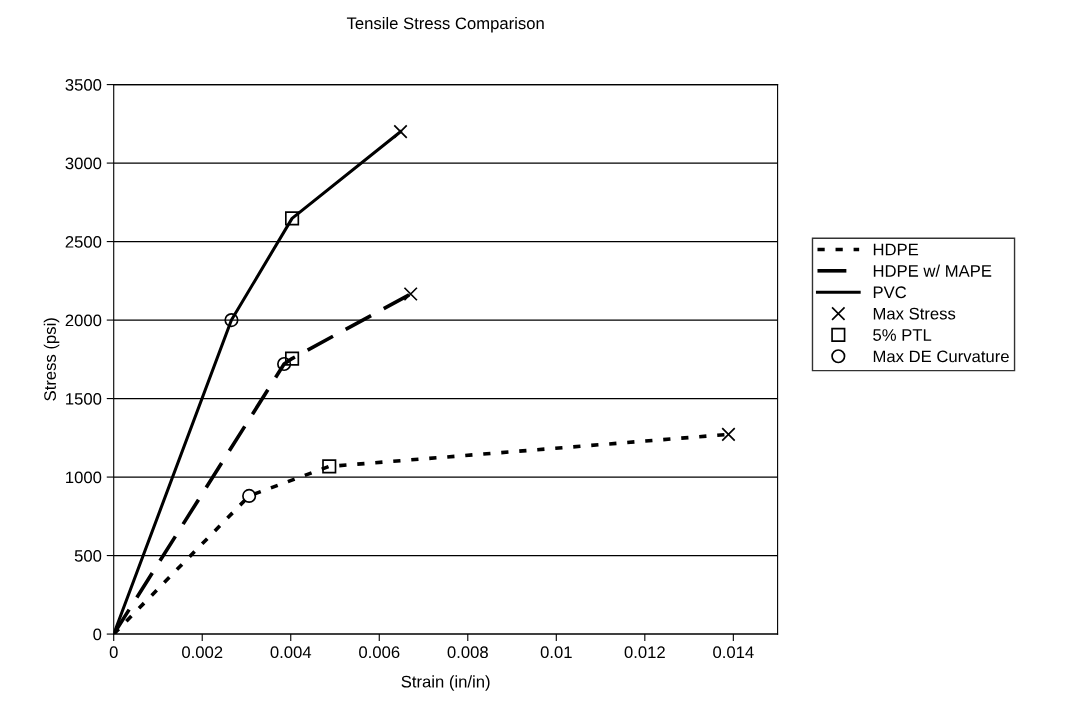 This screenshot has width=1083, height=723. Describe the element at coordinates (914, 313) in the screenshot. I see `legend-label: Max Stress` at that location.